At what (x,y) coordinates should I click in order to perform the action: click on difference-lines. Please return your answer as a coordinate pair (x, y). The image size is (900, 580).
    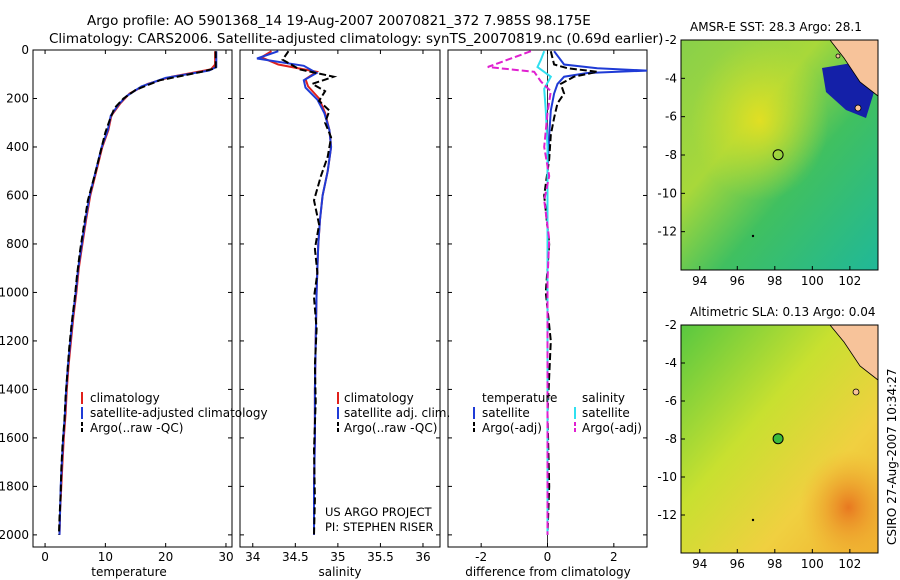
    Looking at the image, I should click on (567, 292).